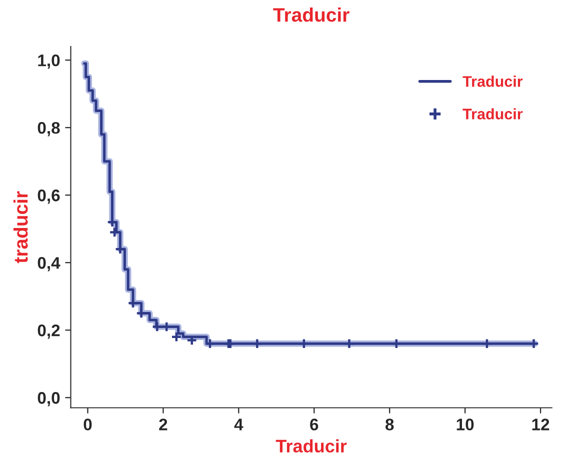 The height and width of the screenshot is (466, 566). What do you see at coordinates (465, 424) in the screenshot?
I see `x-tick-label: 10` at bounding box center [465, 424].